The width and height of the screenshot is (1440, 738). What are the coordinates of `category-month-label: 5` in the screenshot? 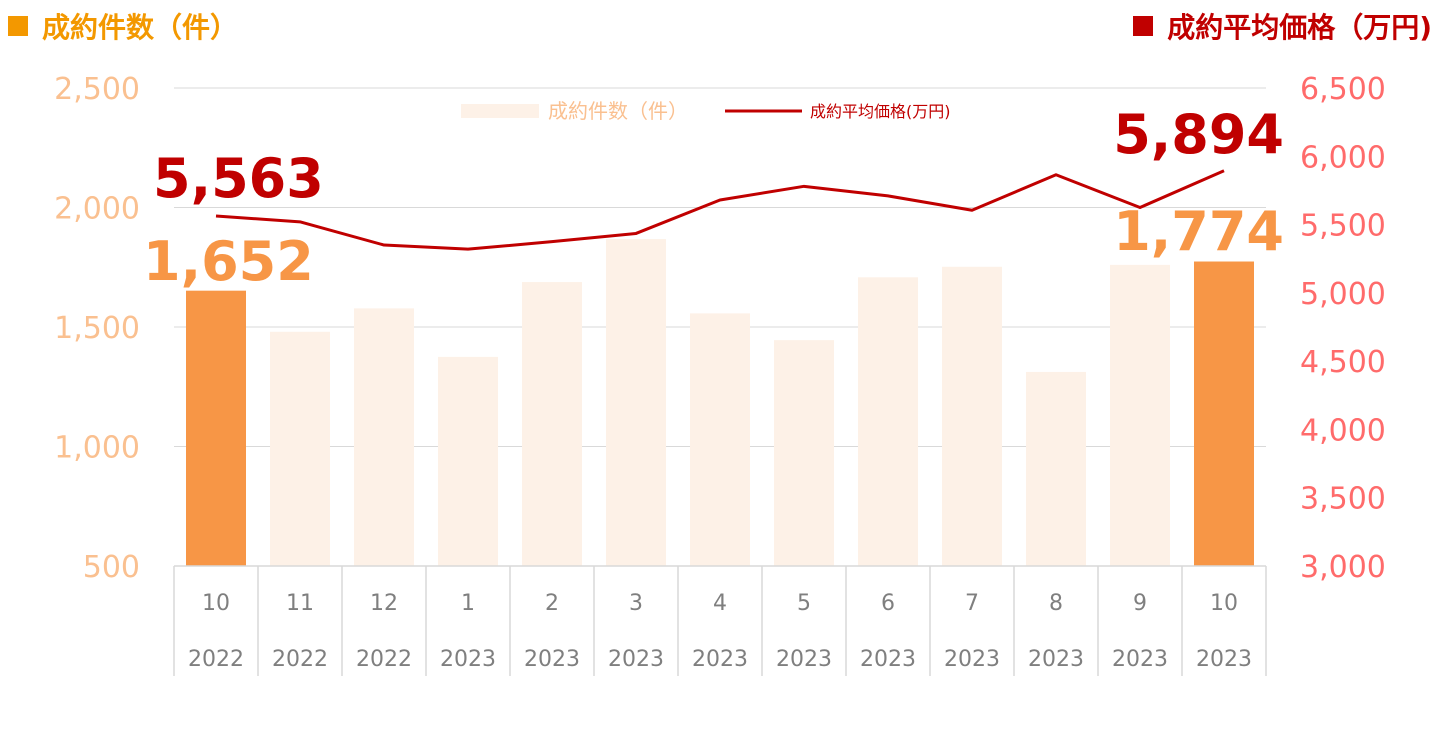 It's located at (804, 603).